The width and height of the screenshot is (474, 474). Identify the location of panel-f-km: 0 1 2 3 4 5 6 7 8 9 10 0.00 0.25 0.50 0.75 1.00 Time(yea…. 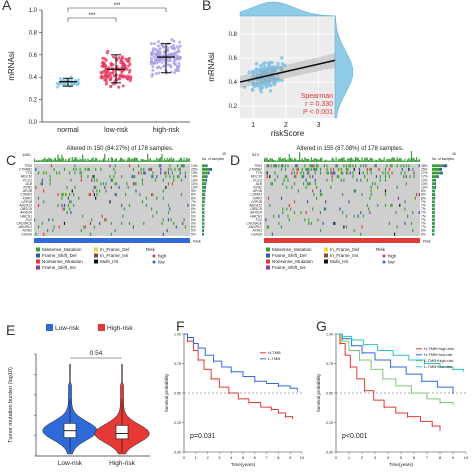
(234, 400).